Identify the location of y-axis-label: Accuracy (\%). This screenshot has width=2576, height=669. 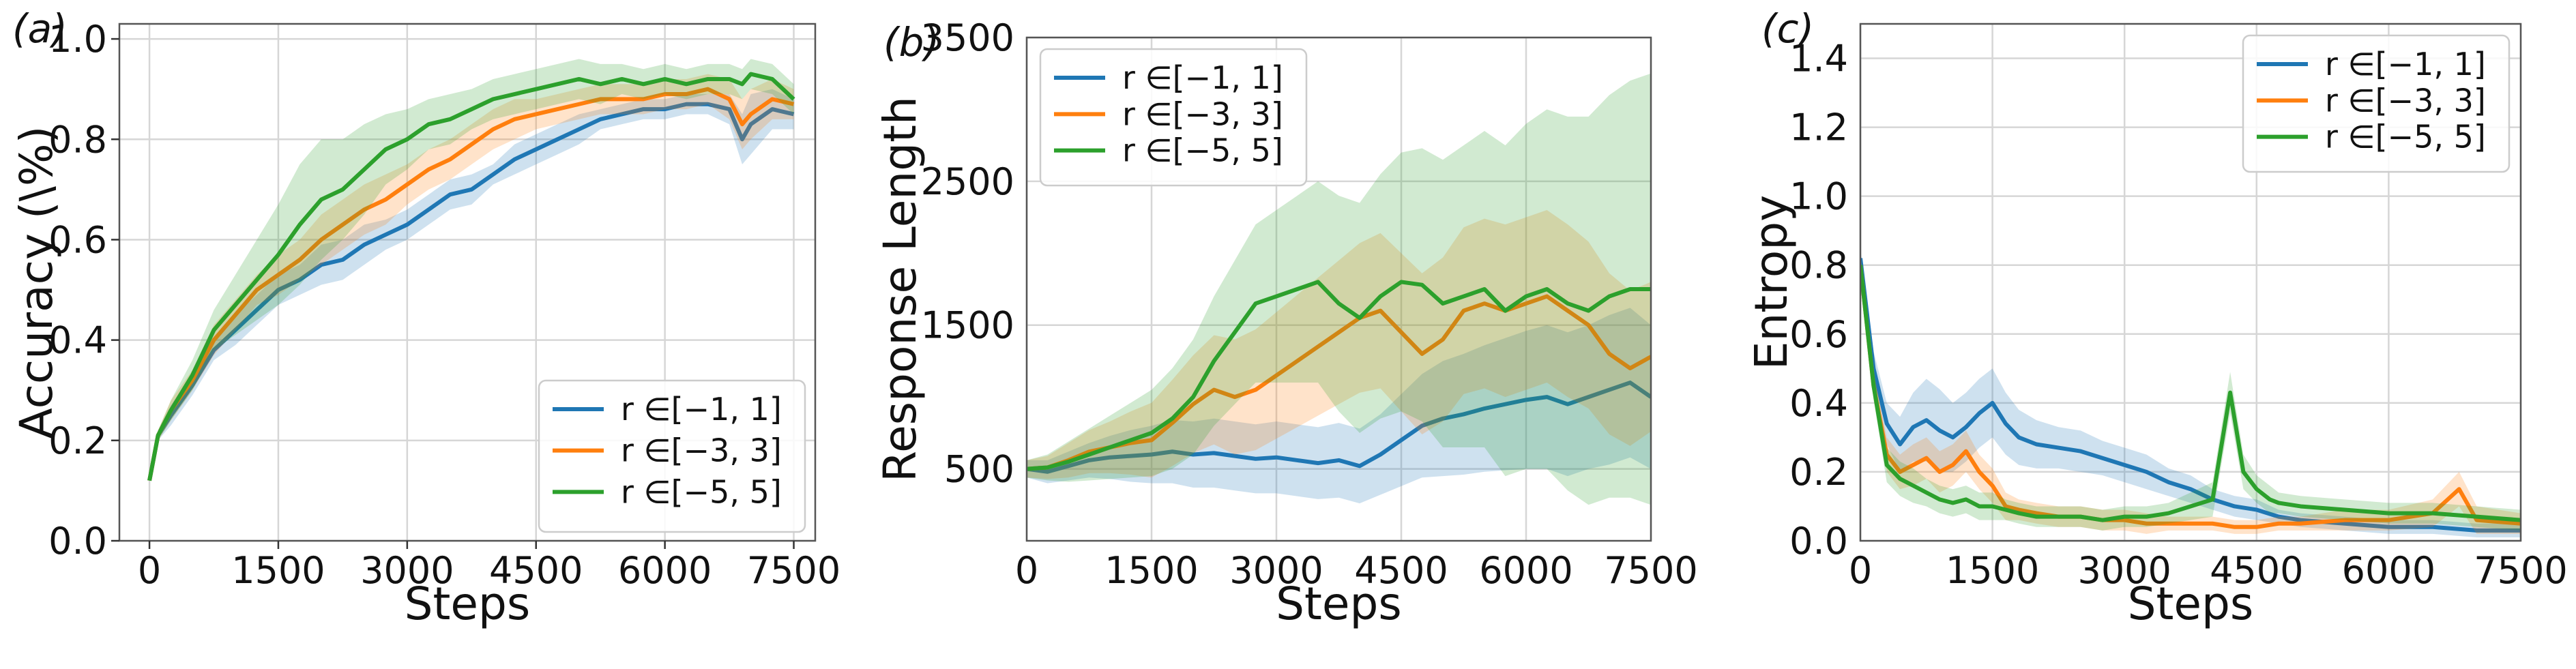
(36, 282).